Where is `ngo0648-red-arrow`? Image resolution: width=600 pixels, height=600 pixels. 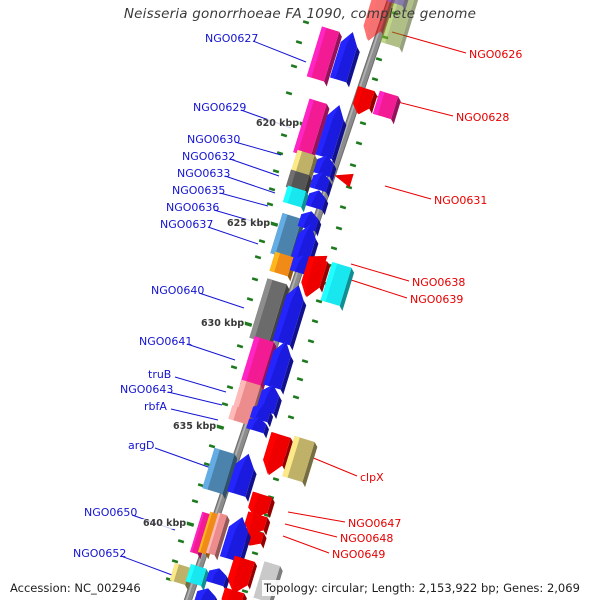
ngo0648-red-arrow is located at coordinates (257, 524).